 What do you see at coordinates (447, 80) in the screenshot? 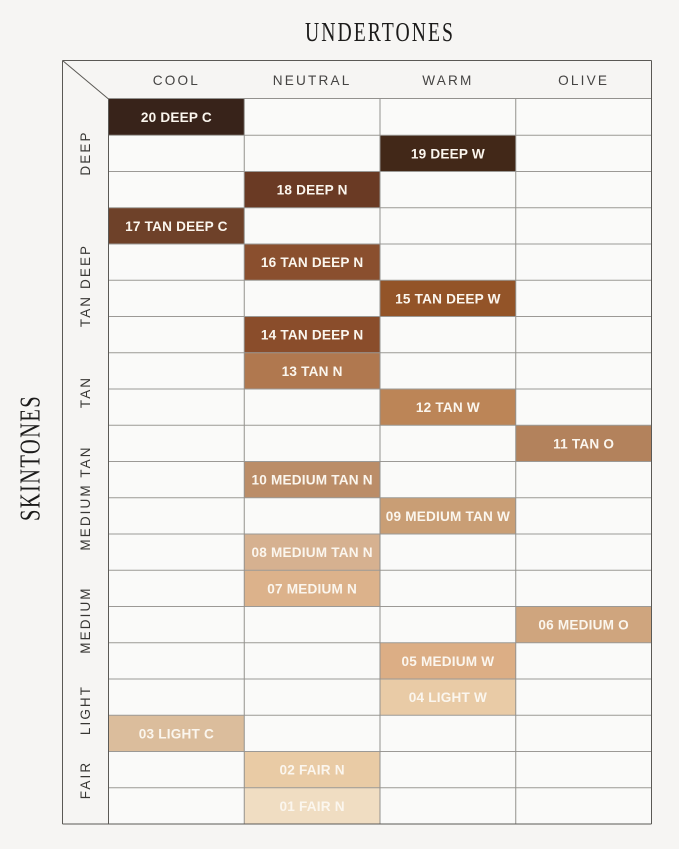
I see `svg-text: WARM` at bounding box center [447, 80].